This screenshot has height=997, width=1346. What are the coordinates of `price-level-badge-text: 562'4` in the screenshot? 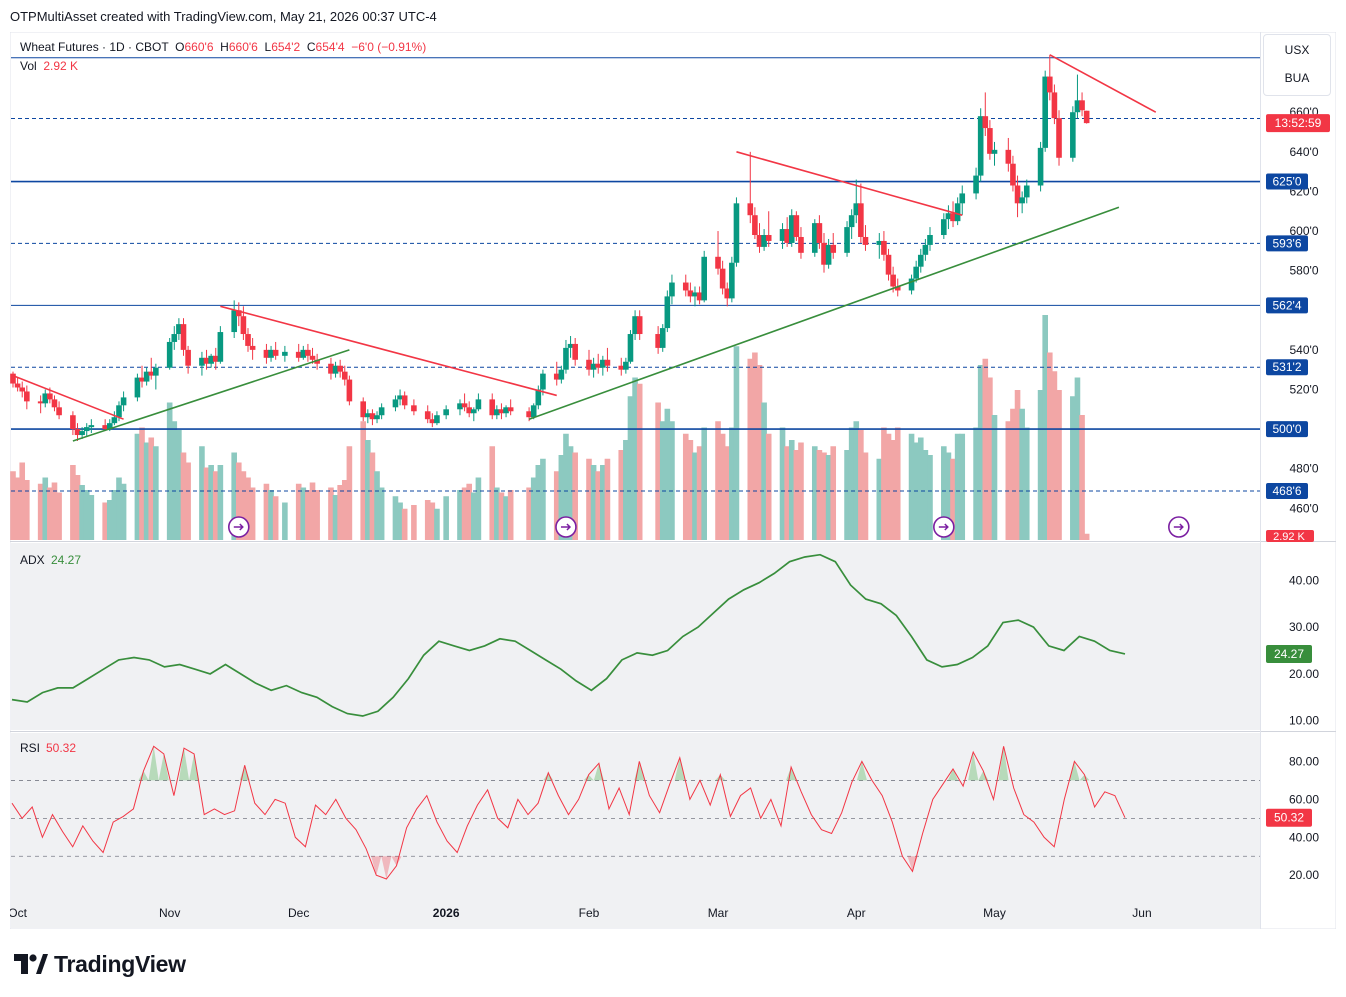 It's located at (1287, 305).